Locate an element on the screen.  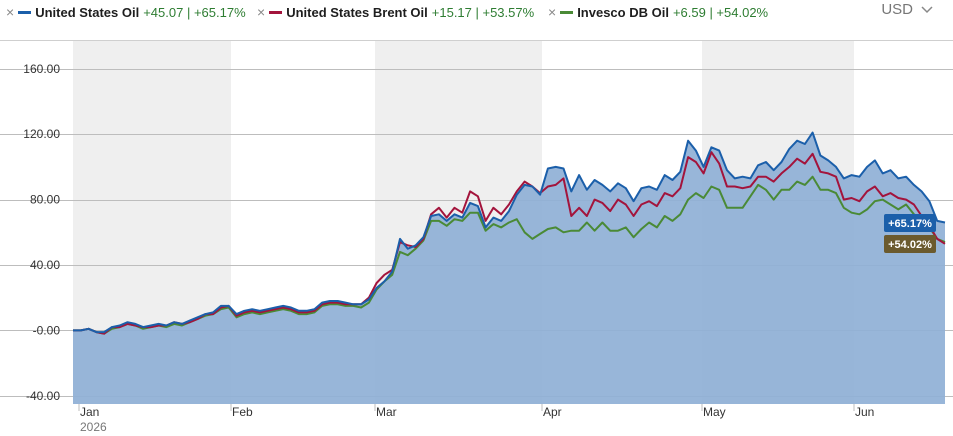
legend-item-invesco-db-oil: × Invesco DB Oil +6.59 | +54.02% is located at coordinates (658, 12).